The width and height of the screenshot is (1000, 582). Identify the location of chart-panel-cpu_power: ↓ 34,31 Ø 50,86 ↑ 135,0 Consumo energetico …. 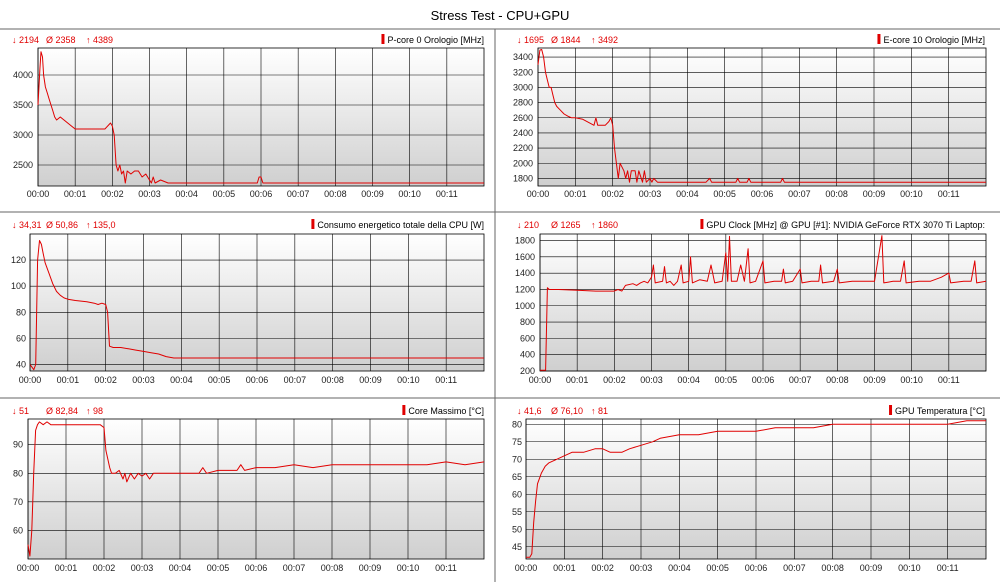
(248, 302).